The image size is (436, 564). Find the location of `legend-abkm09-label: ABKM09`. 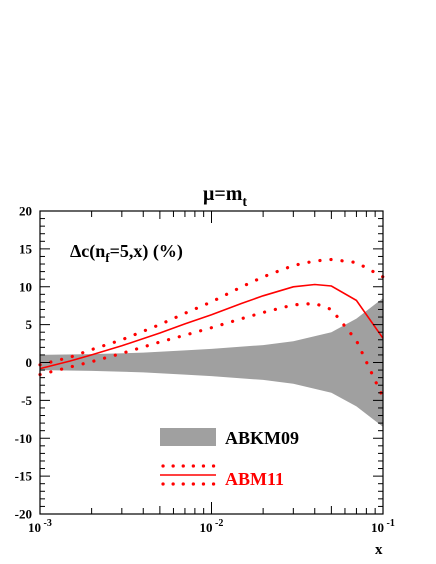

legend-abkm09-label: ABKM09 is located at coordinates (262, 438).